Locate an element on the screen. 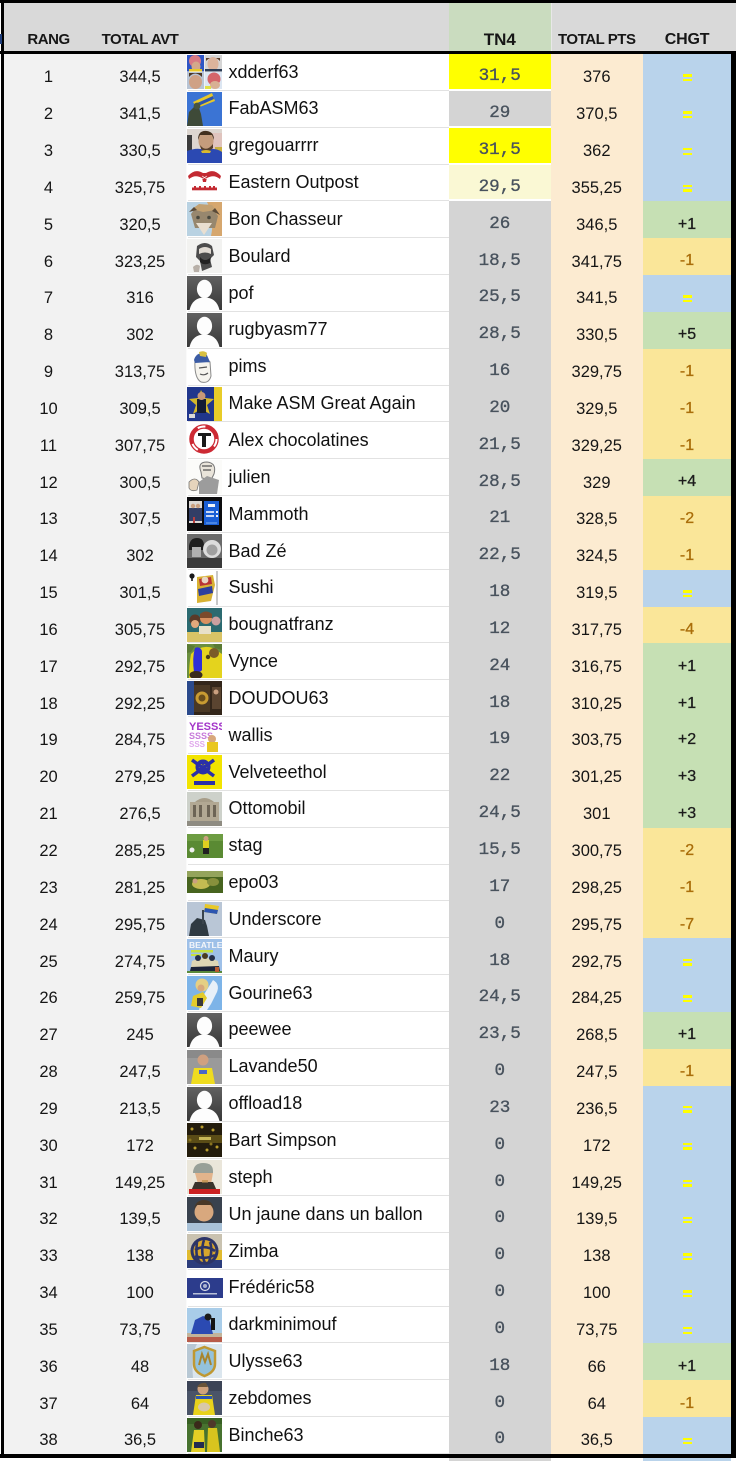 The height and width of the screenshot is (1461, 736). svg-text: BEATLES is located at coordinates (205, 945).